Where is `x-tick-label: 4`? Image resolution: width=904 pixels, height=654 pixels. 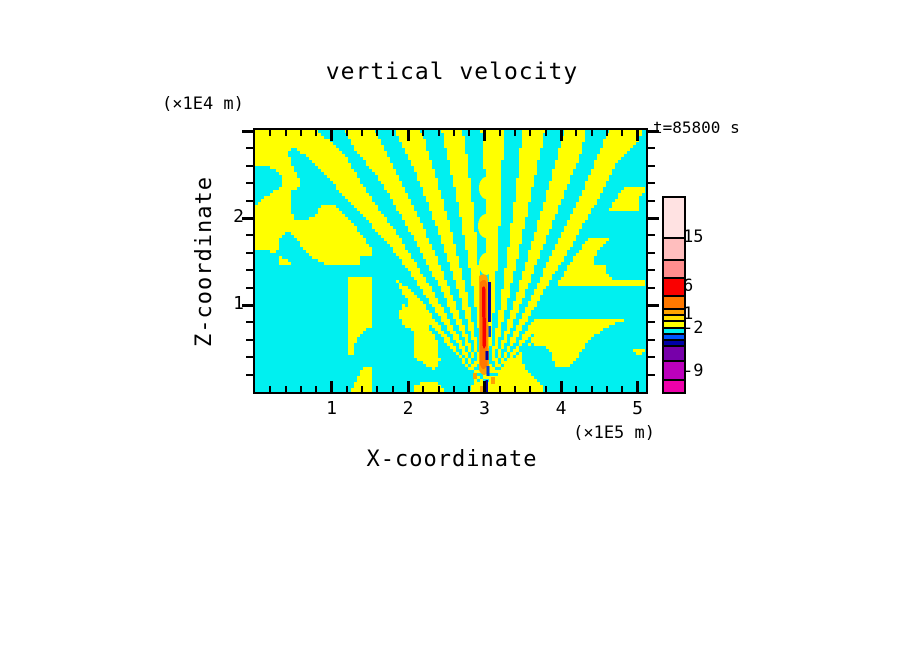
x-tick-label: 4 is located at coordinates (561, 408).